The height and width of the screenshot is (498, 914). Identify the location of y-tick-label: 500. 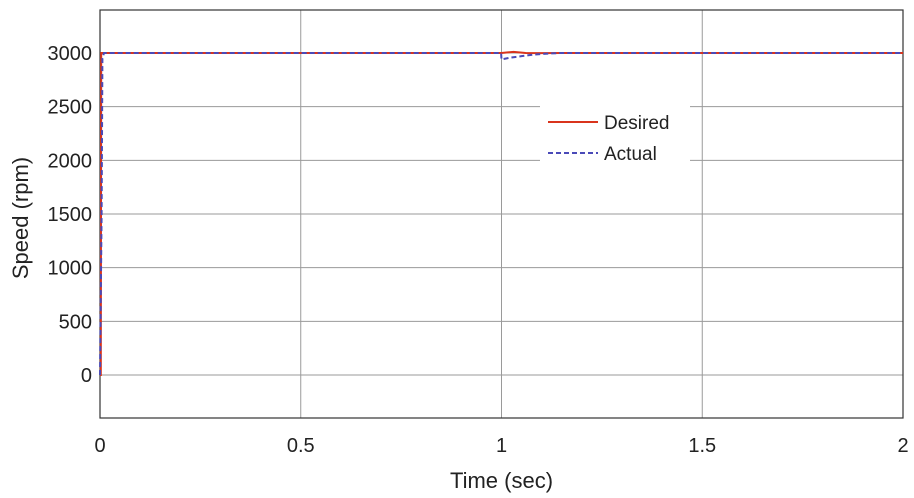
(75, 322).